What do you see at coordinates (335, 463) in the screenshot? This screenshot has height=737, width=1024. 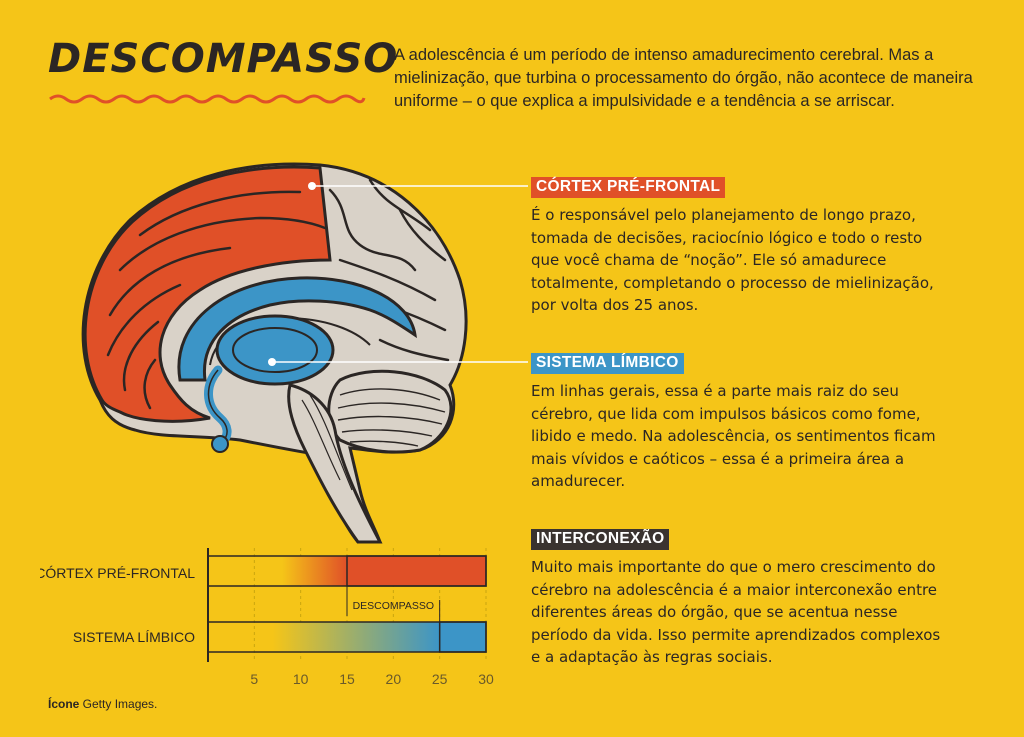 I see `brainstem` at bounding box center [335, 463].